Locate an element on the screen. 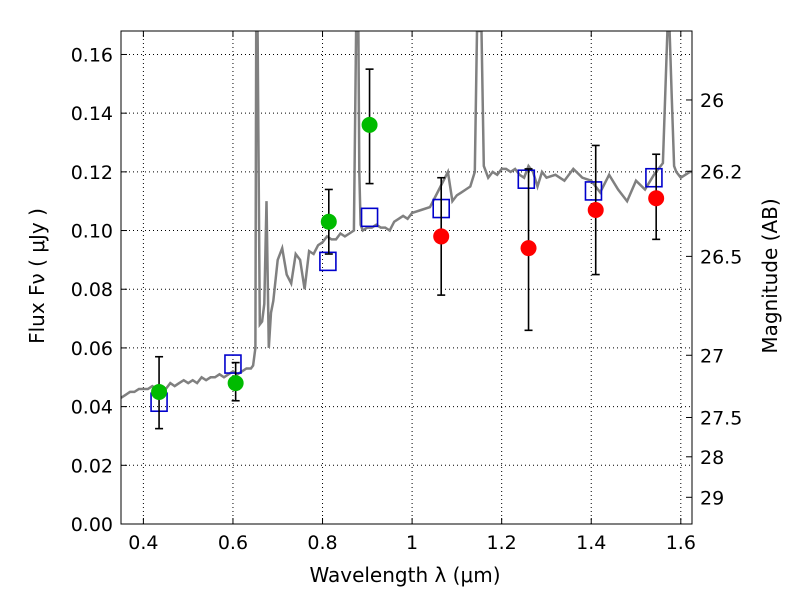 The image size is (800, 600). y-tick-label: 0.06 is located at coordinates (92, 349).